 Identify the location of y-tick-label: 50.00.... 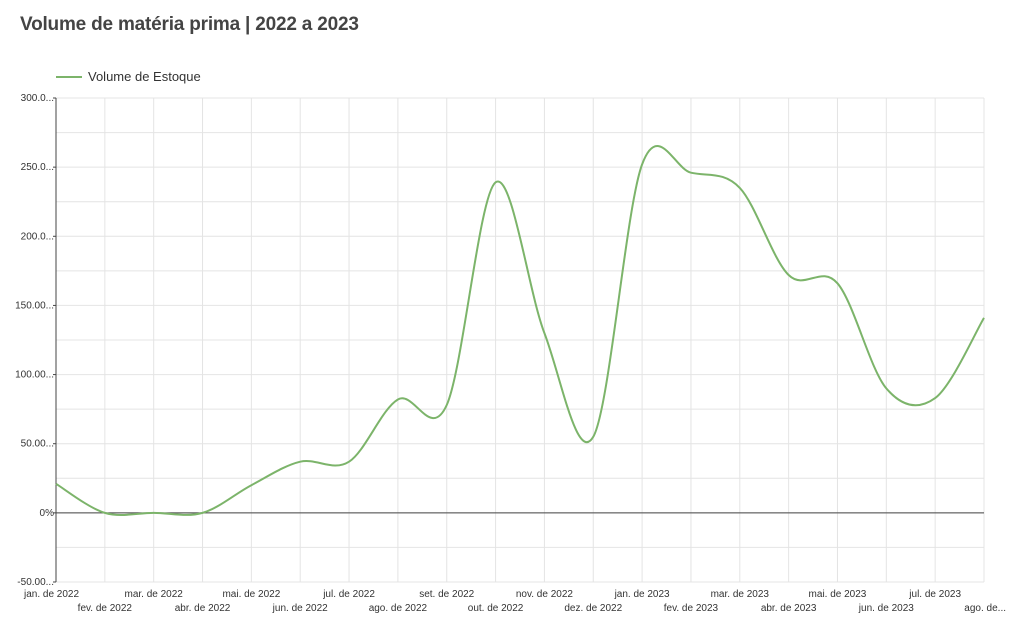
(37, 444).